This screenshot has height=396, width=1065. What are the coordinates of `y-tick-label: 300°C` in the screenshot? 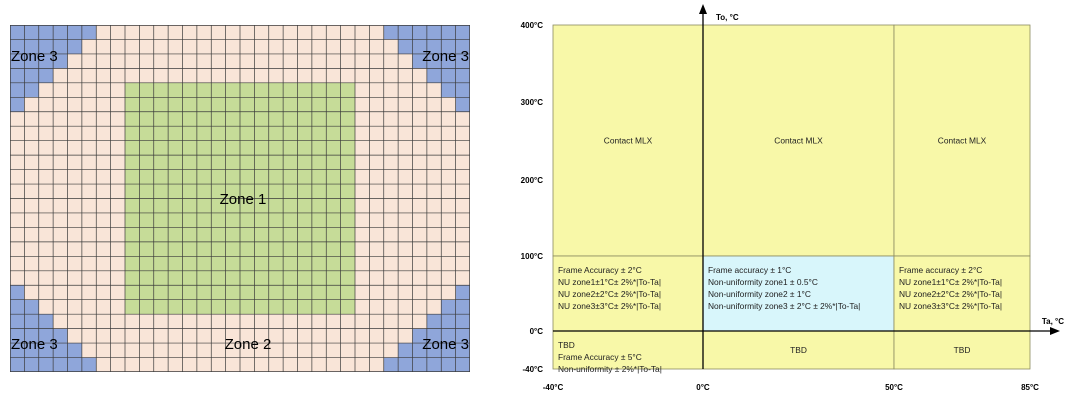 It's located at (532, 102).